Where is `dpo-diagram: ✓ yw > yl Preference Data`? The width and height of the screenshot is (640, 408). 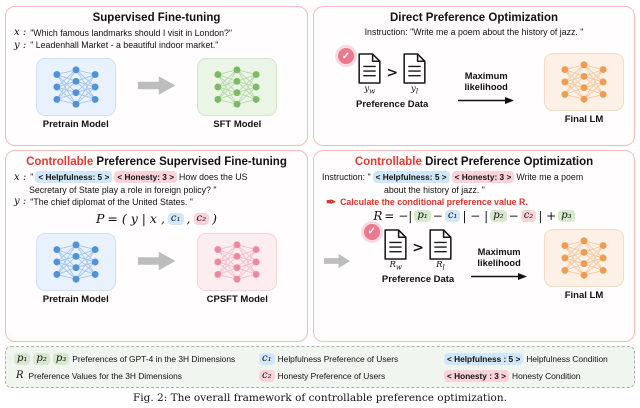 dpo-diagram: ✓ yw > yl Preference Data is located at coordinates (474, 86).